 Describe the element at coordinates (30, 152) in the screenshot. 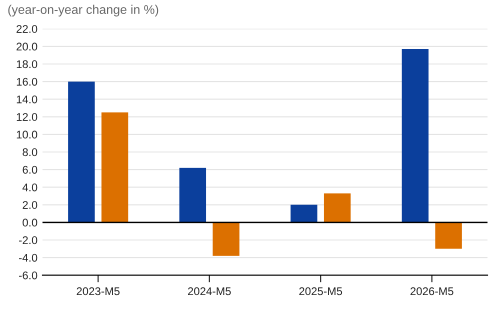

I see `y-tick-label: 8.0` at that location.